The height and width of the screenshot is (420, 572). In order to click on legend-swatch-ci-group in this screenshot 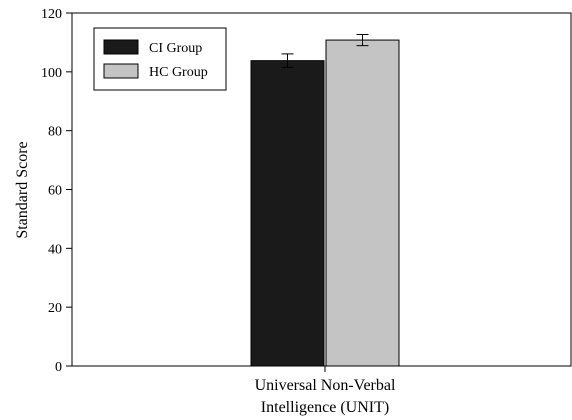, I will do `click(121, 47)`.